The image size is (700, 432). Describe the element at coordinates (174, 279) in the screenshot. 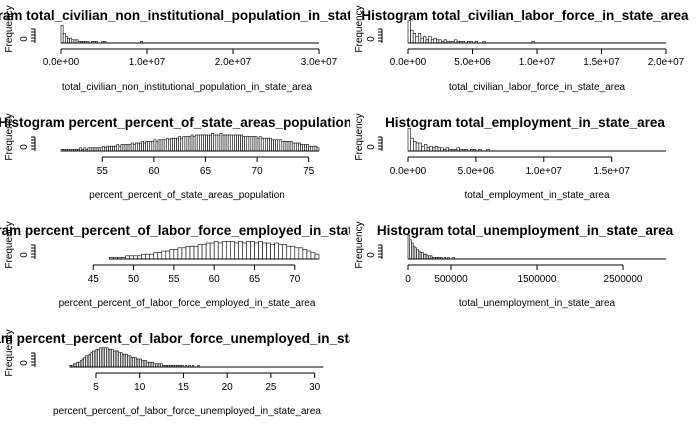

I see `x-tick-label: 55` at that location.